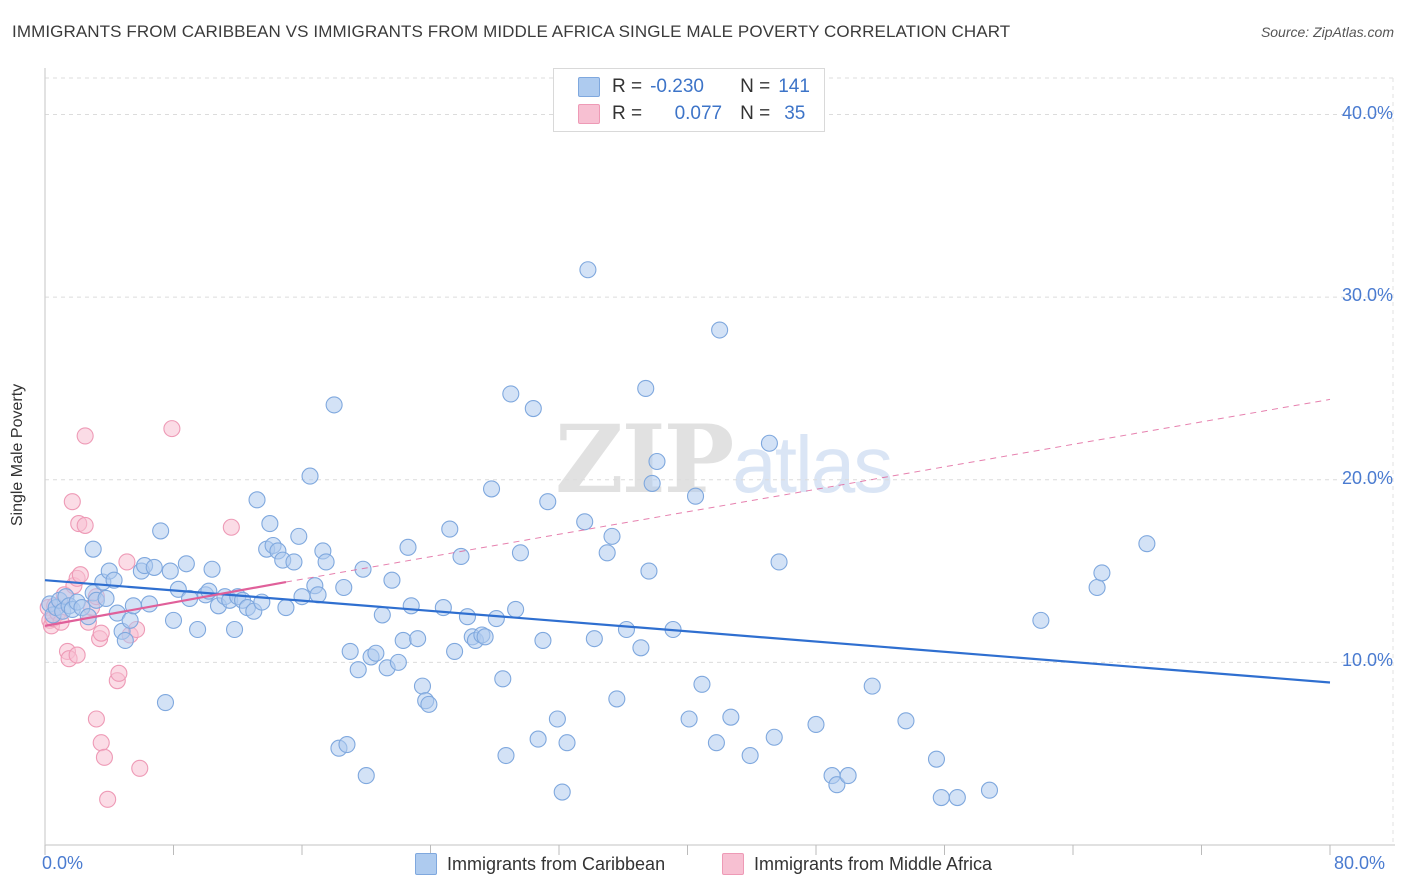  What do you see at coordinates (1367, 112) in the screenshot?
I see `y-tick-label: 40.0%` at bounding box center [1367, 112].